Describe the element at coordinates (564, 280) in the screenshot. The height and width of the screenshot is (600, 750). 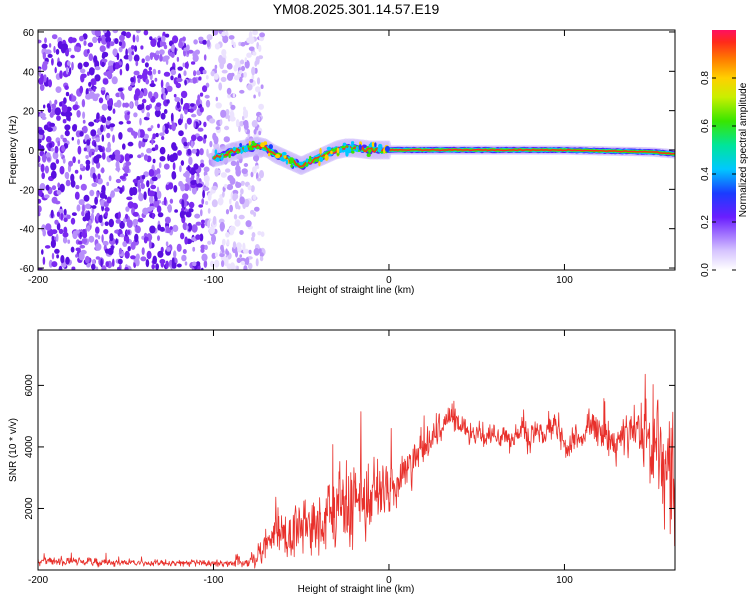
I see `x-tick-label: 100` at that location.